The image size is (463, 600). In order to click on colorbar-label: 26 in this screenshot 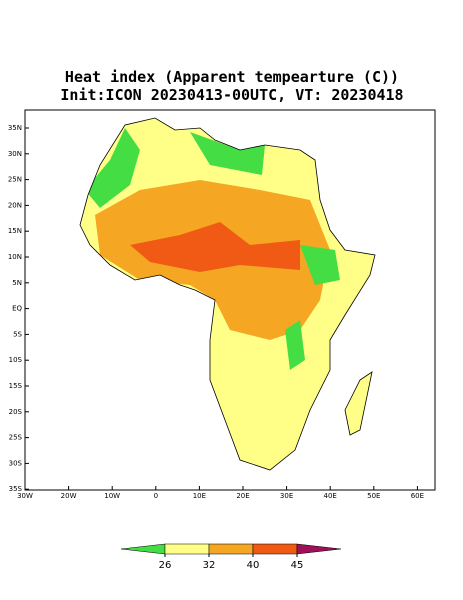, I will do `click(165, 565)`.